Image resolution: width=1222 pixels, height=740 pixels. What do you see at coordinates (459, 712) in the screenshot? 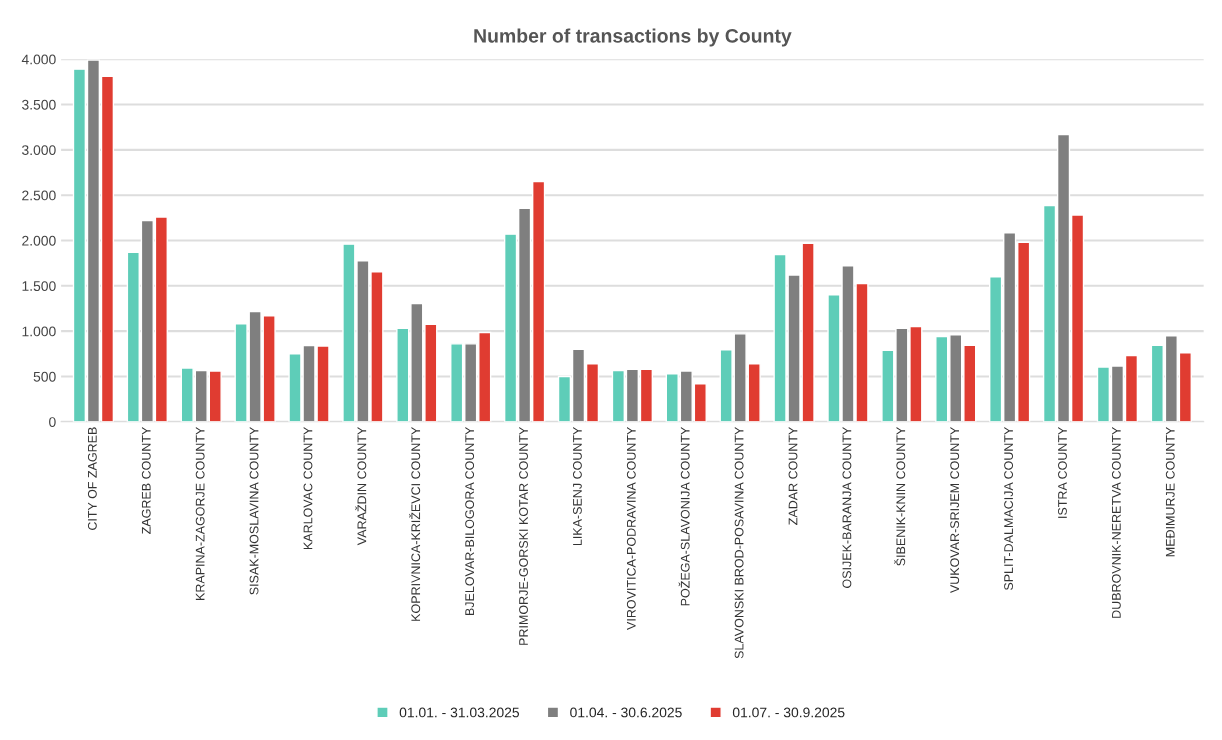
I see `legend-label: 01.01. - 31.03.2025` at bounding box center [459, 712].